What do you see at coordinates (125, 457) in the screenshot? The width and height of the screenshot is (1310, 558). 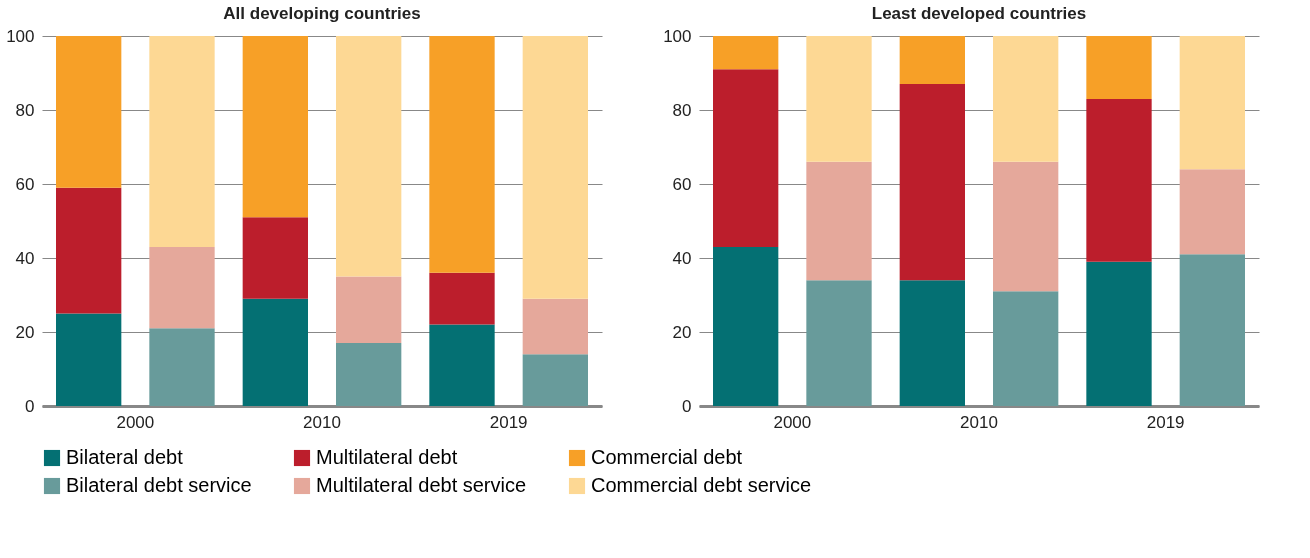 I see `legend-label: Bilateral debt` at bounding box center [125, 457].